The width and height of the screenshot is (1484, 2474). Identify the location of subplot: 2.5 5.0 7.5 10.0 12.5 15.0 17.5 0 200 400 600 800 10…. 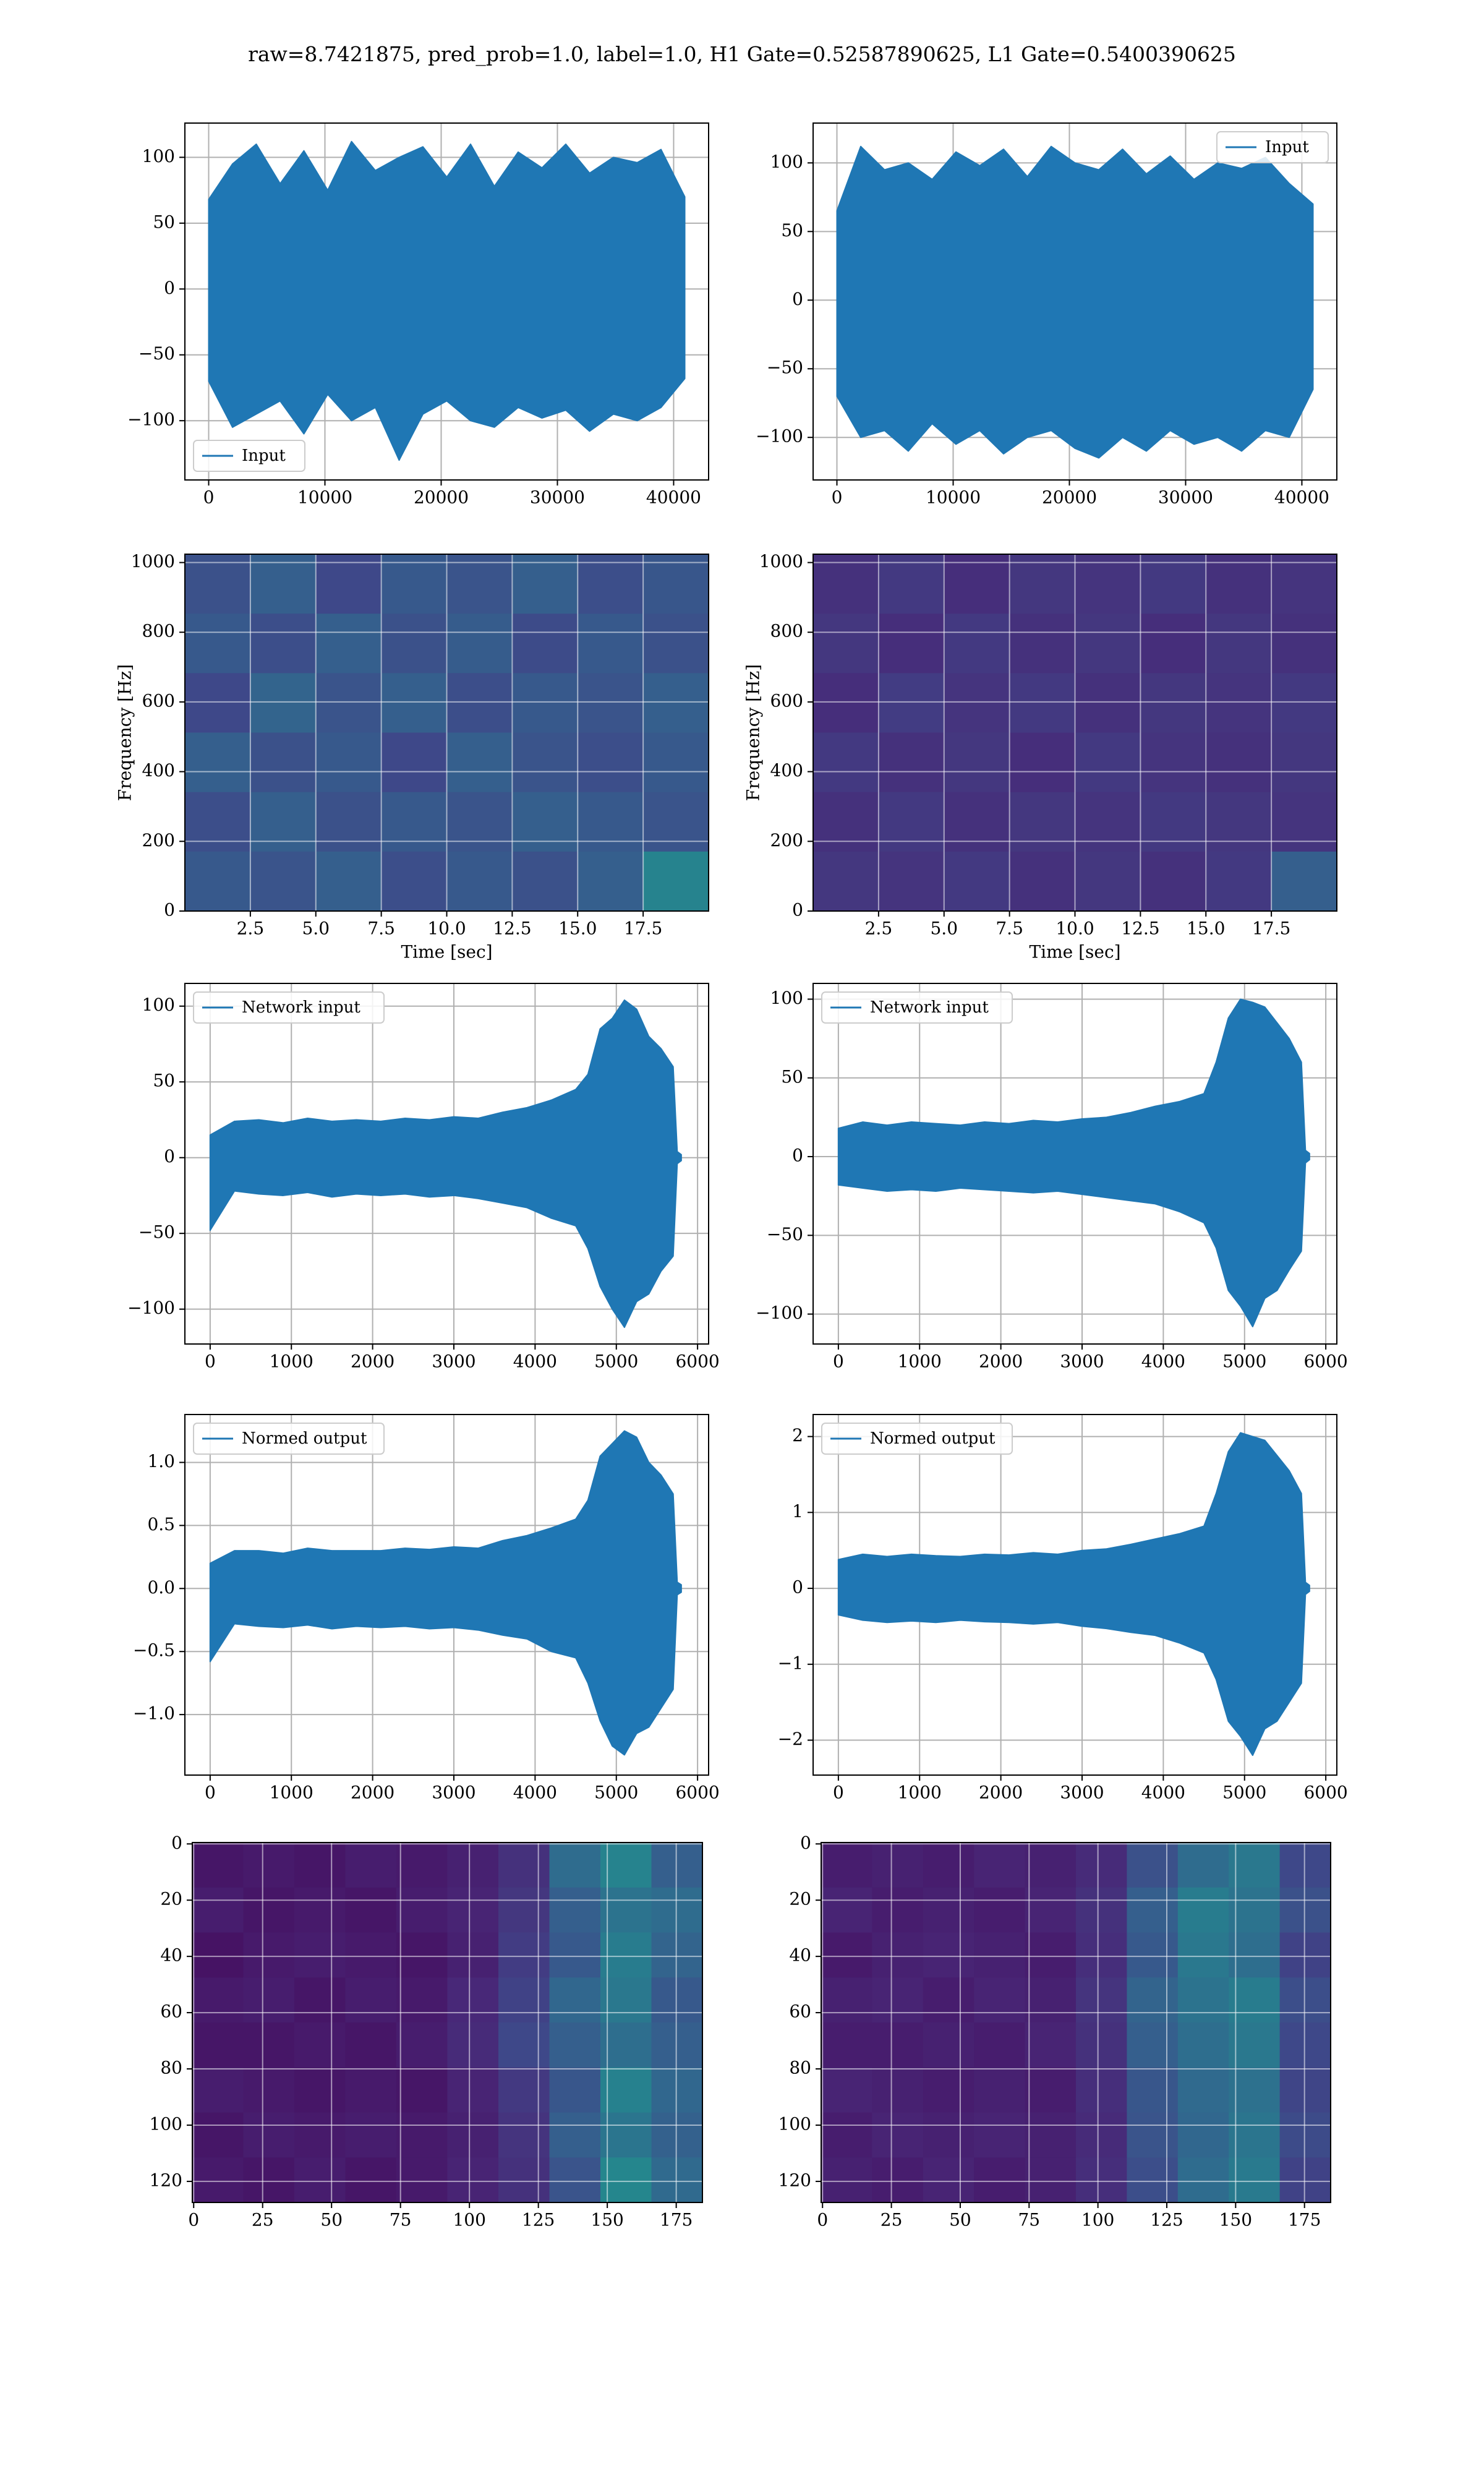
(412, 757).